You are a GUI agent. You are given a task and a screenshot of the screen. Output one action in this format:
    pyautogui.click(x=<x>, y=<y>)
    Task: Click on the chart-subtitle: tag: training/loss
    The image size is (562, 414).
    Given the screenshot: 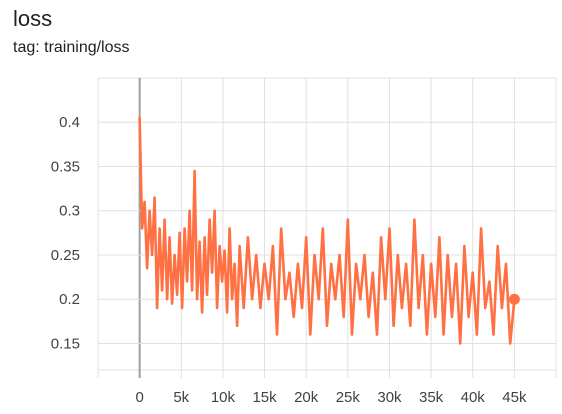 What is the action you would take?
    pyautogui.click(x=71, y=47)
    